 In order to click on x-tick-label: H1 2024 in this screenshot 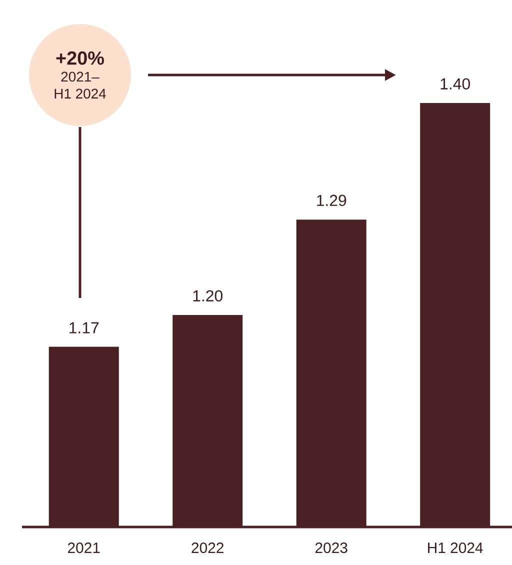, I will do `click(455, 548)`.